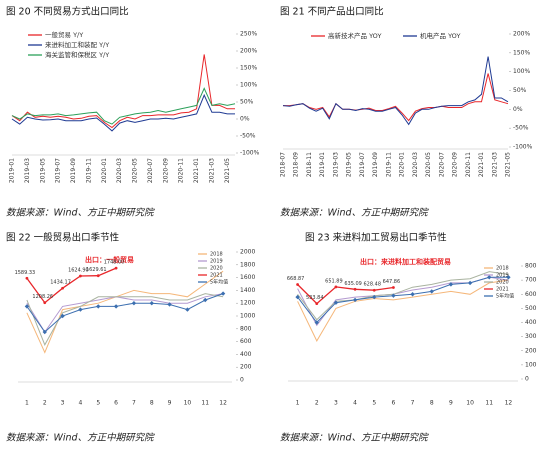 This screenshot has height=451, width=548. I want to click on chart-title: 图 20 不同贸易方式出口同比, so click(67, 12).